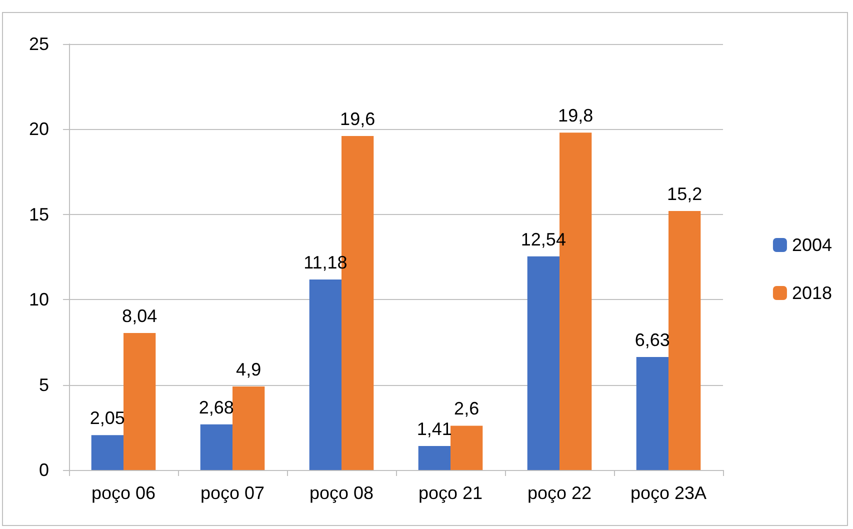  Describe the element at coordinates (559, 493) in the screenshot. I see `x-tick-label: poço 22` at that location.